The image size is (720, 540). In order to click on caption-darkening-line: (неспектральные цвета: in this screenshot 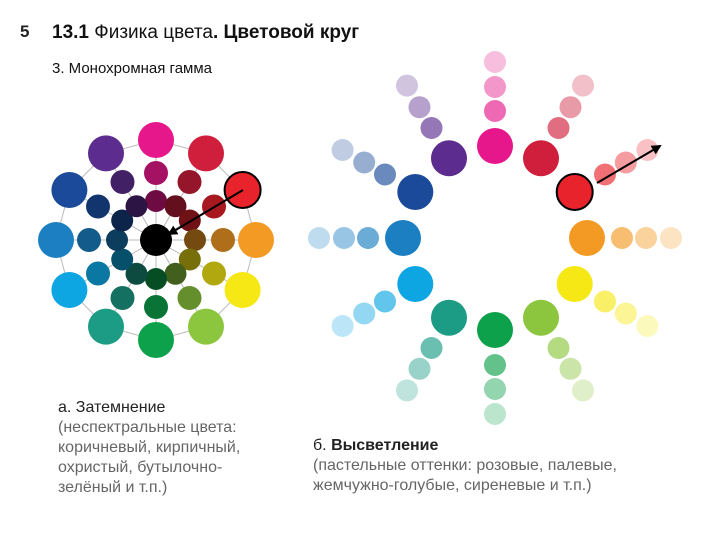, I will do `click(147, 427)`.